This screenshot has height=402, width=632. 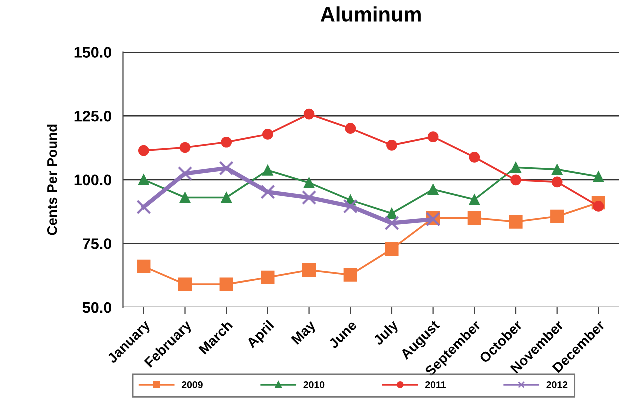 I want to click on y-tick-label: 75.0, so click(x=97, y=244).